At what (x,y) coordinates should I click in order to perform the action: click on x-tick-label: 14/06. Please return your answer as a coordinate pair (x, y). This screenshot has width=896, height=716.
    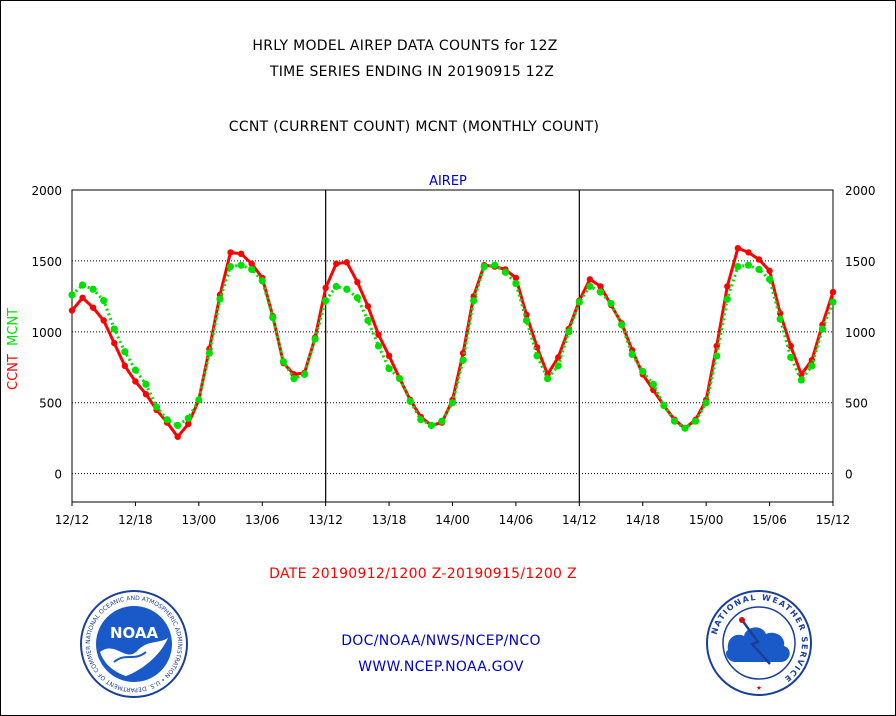
    Looking at the image, I should click on (516, 520).